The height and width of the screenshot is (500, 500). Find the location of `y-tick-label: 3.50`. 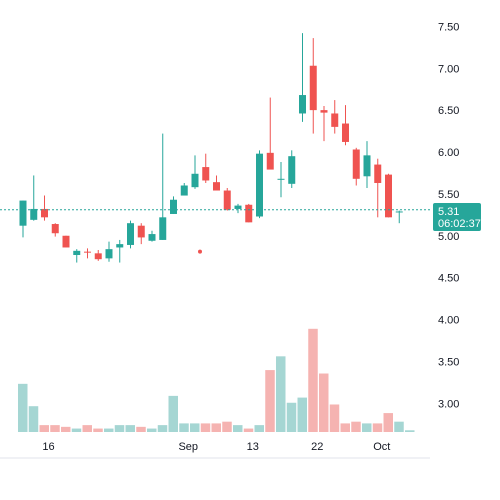

y-tick-label: 3.50 is located at coordinates (448, 362).